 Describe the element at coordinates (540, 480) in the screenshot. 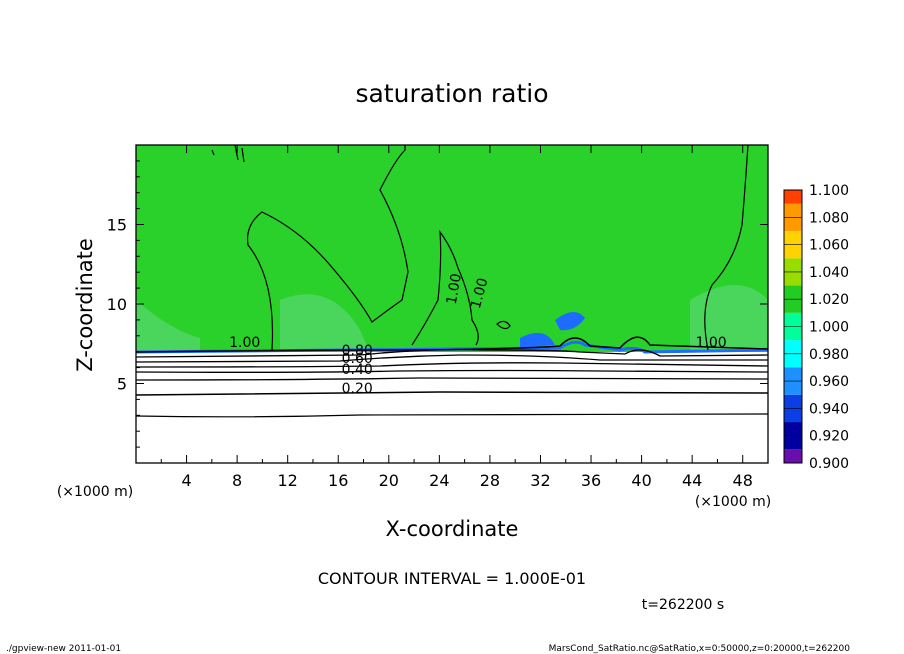

I see `x-tick-label: 32` at that location.